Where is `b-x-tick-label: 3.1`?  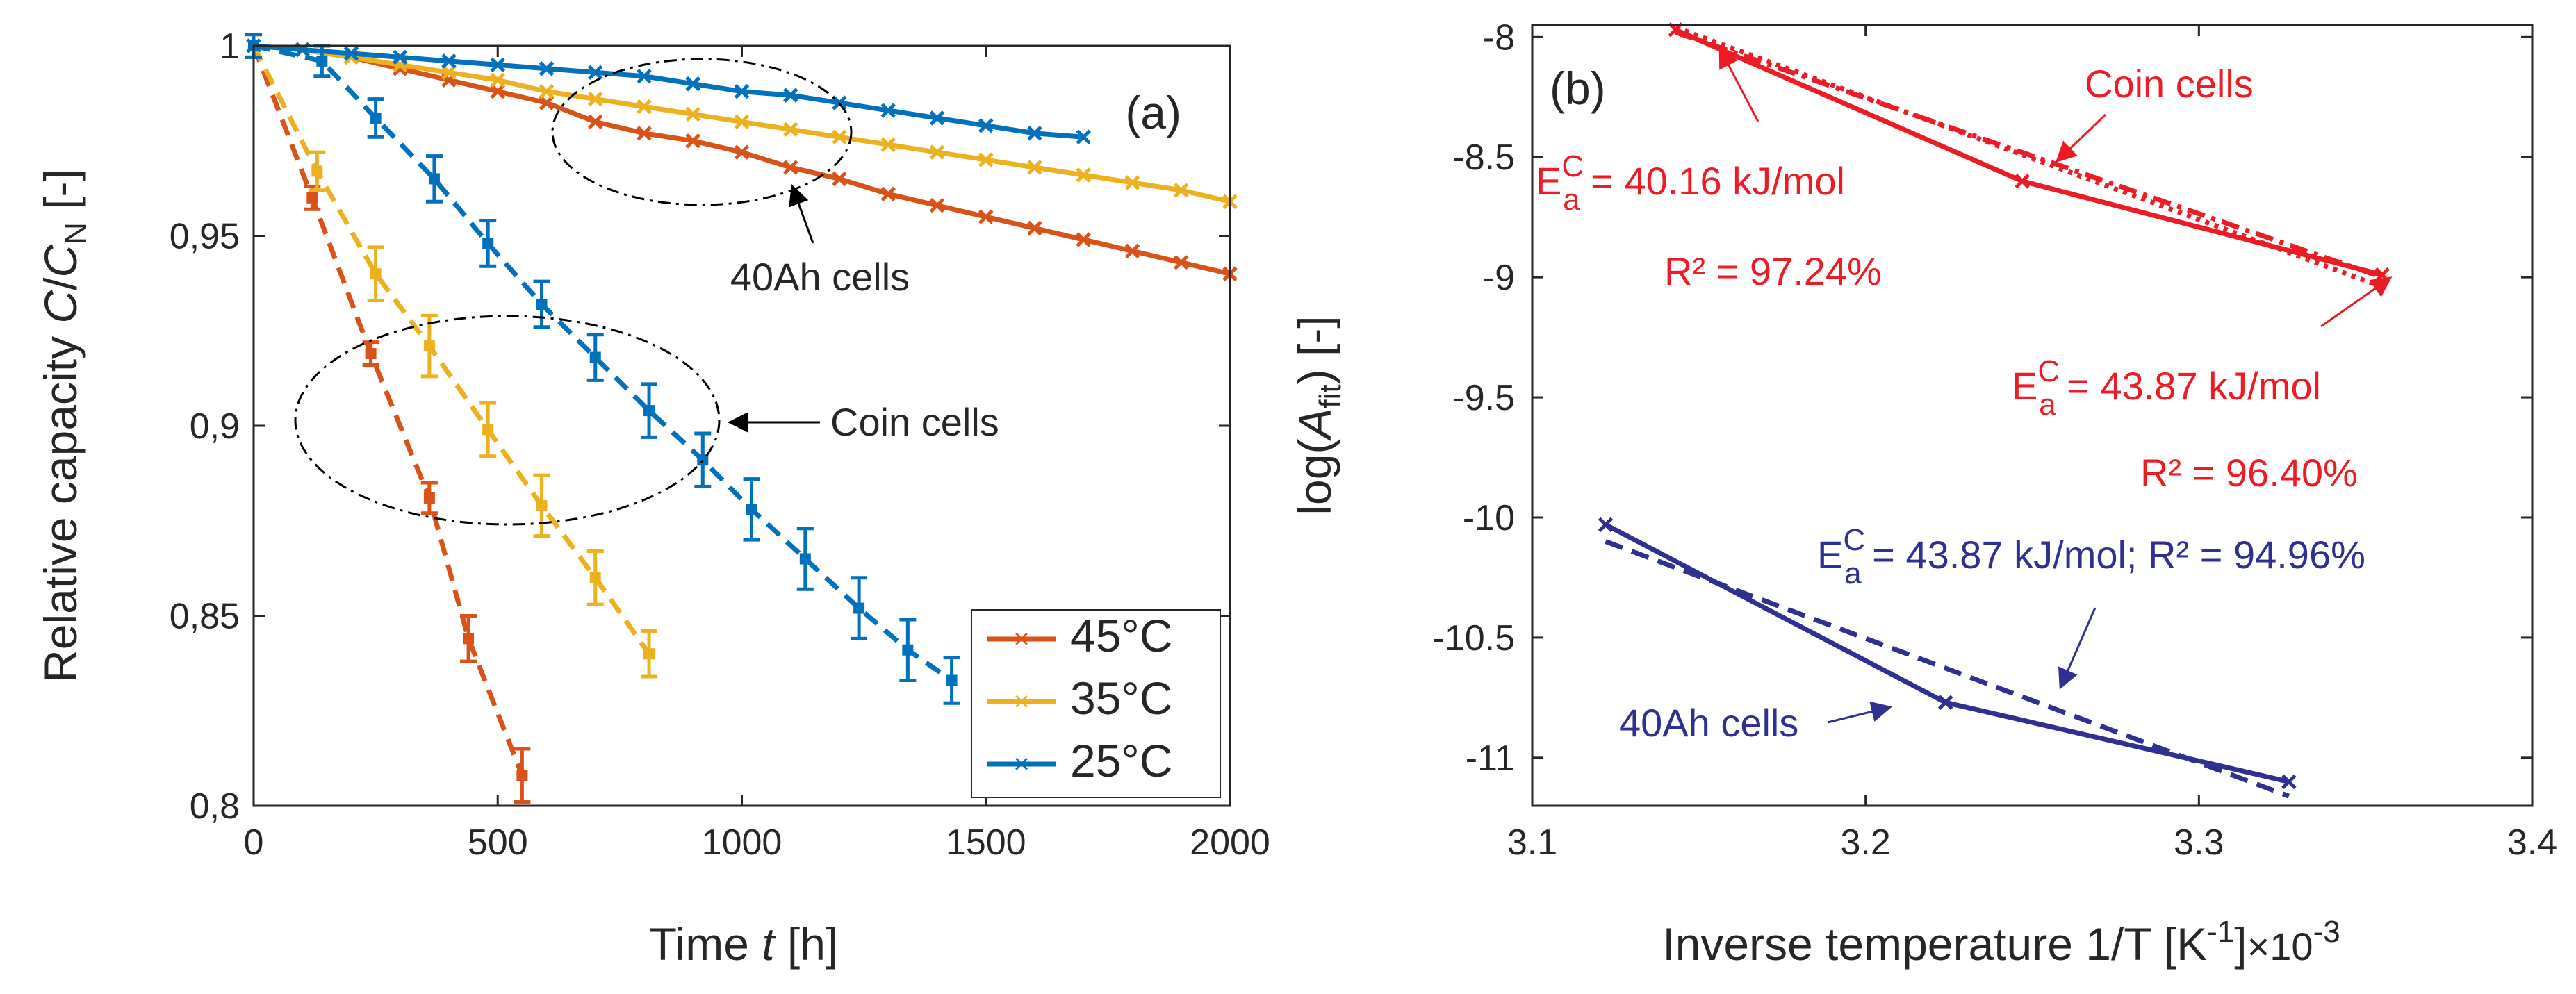 b-x-tick-label: 3.1 is located at coordinates (1532, 842).